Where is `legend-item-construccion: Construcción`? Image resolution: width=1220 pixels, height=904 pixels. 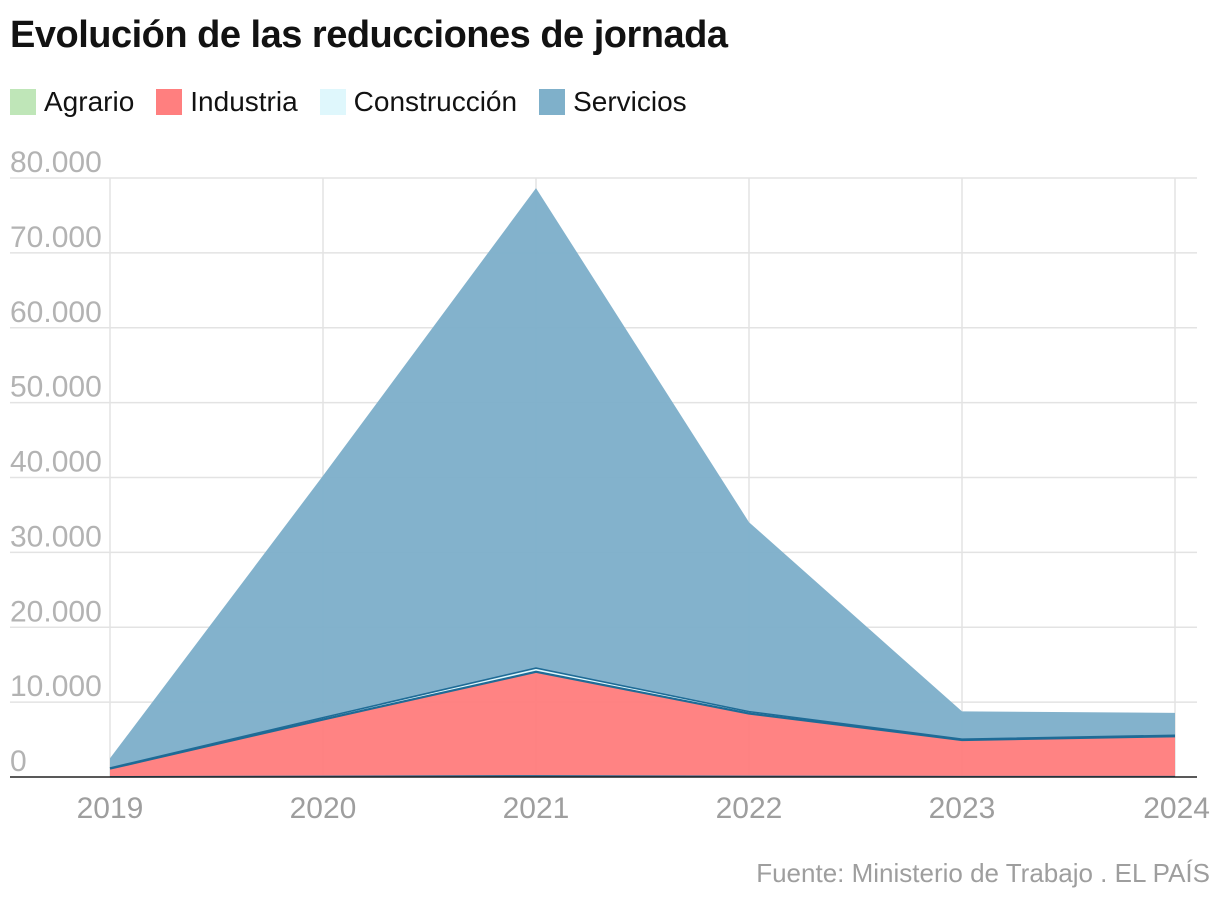 legend-item-construccion: Construcción is located at coordinates (418, 102).